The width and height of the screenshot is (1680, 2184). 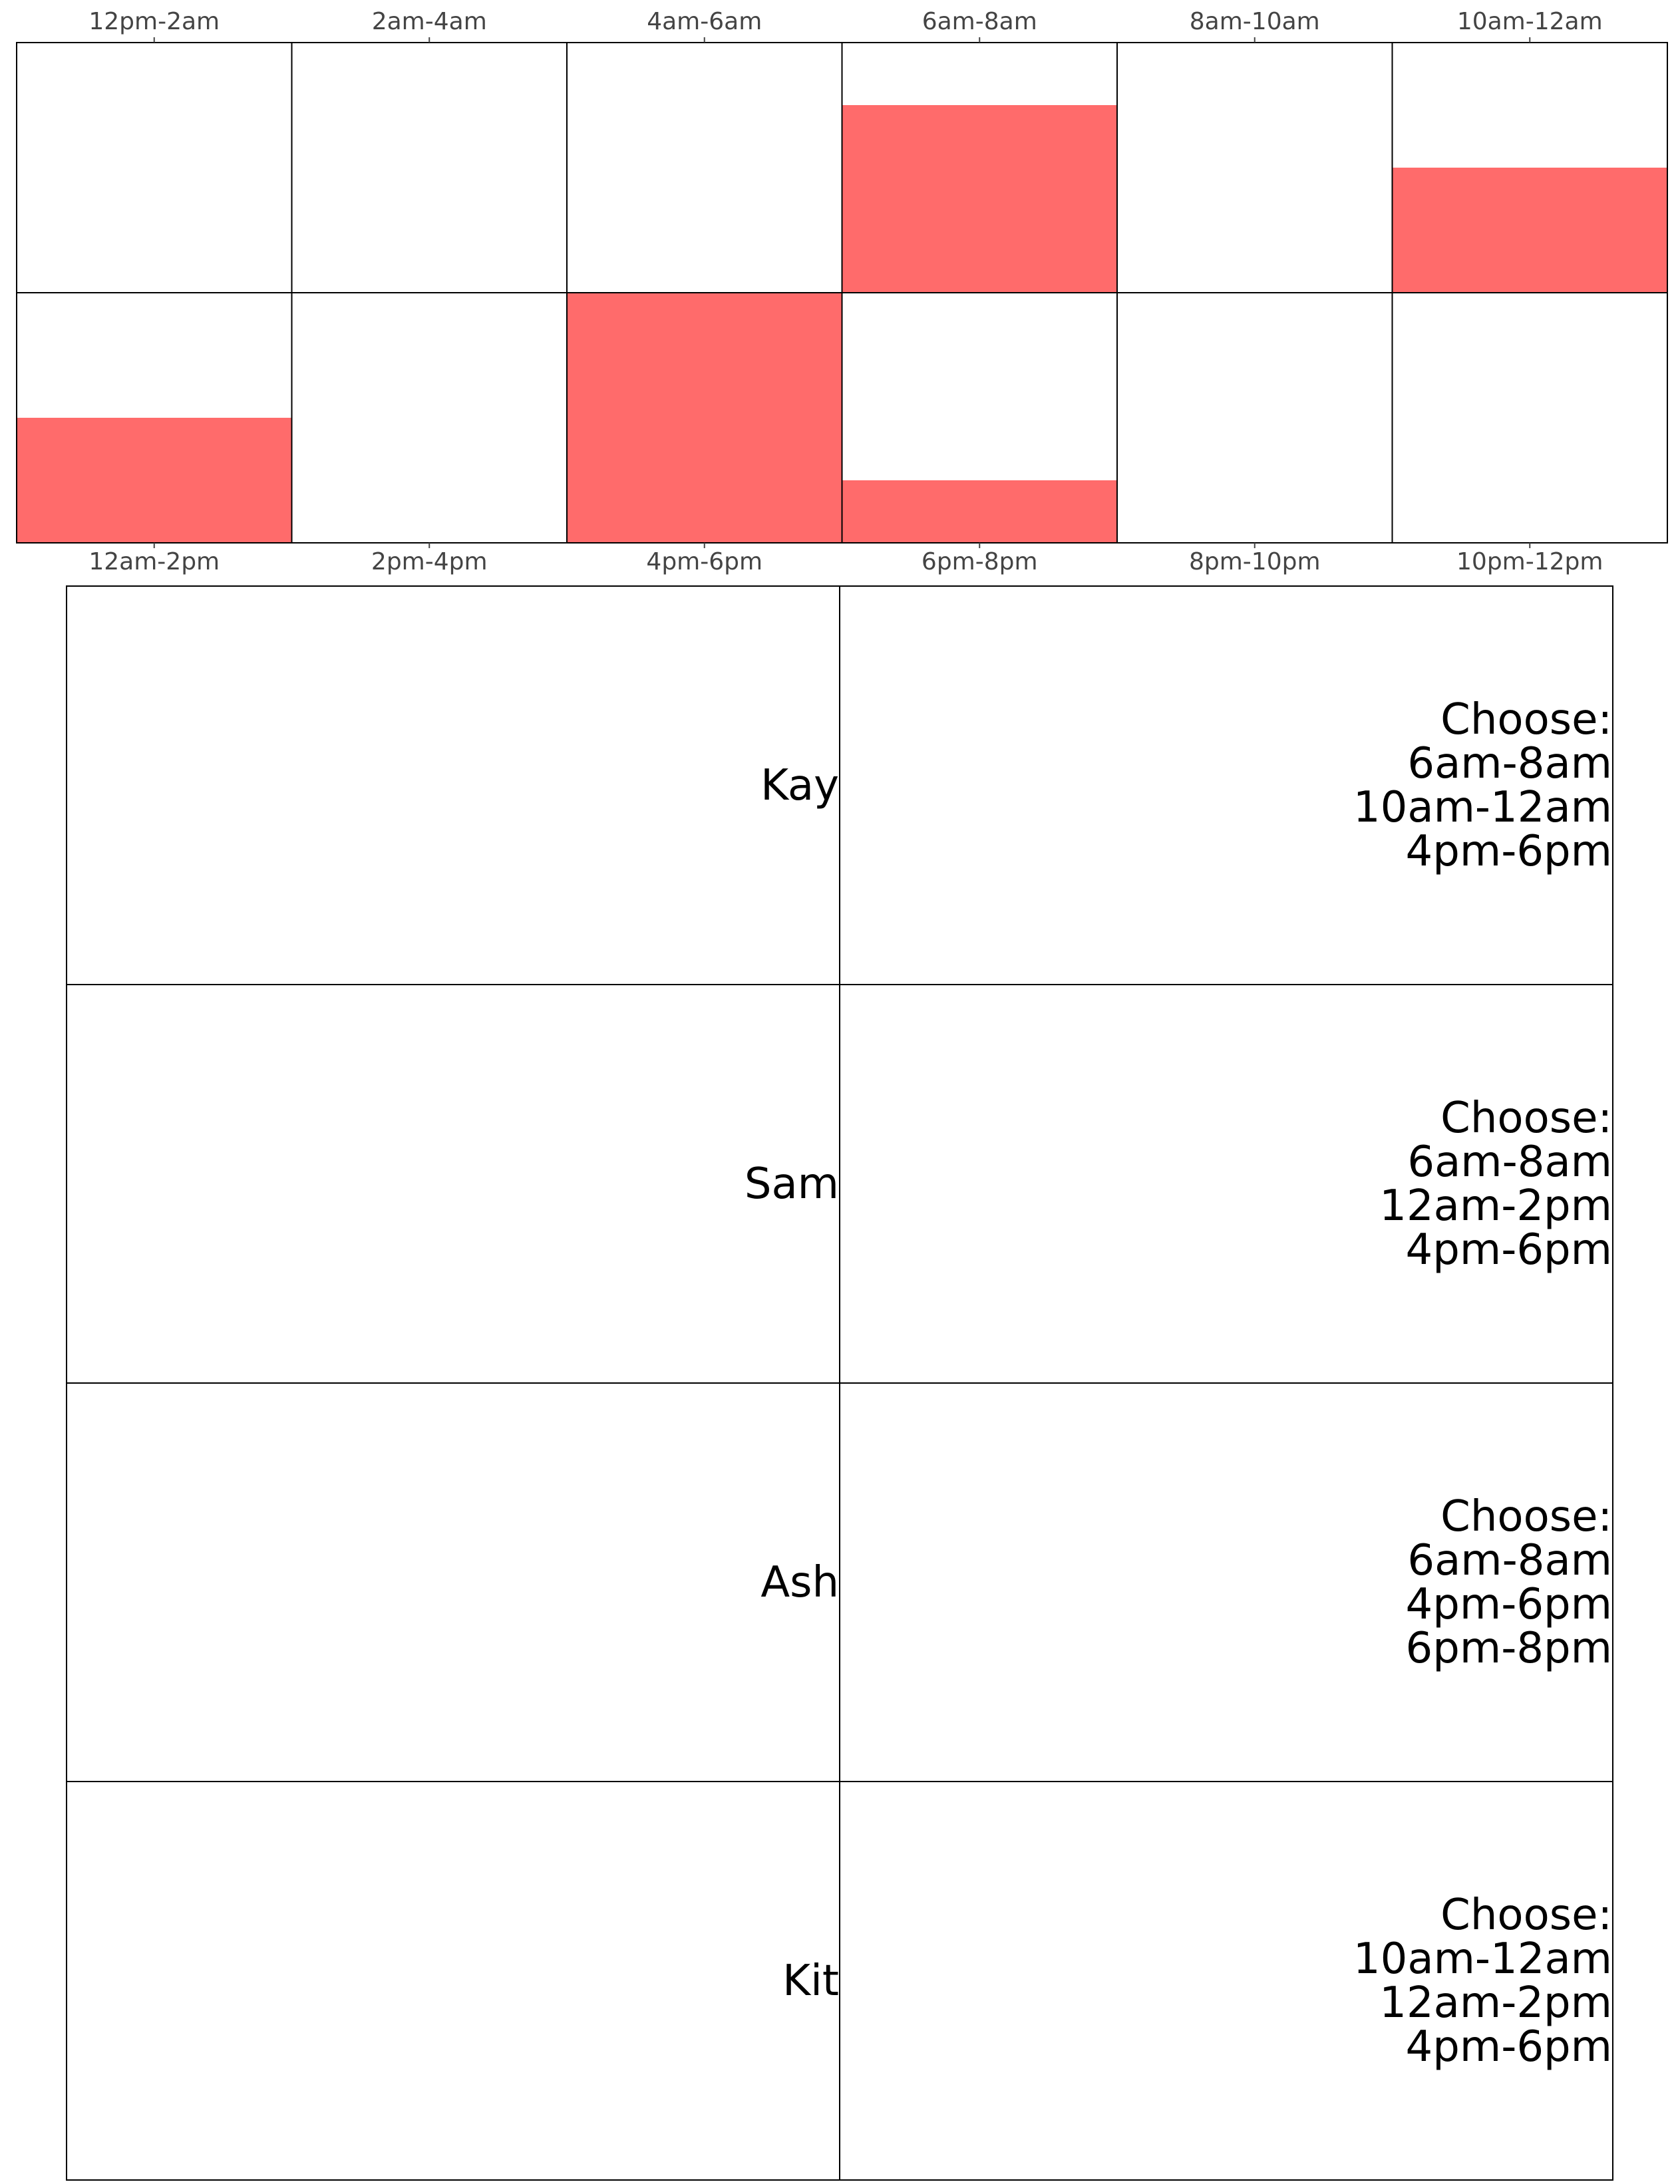 What do you see at coordinates (1226, 785) in the screenshot?
I see `choice-list: Choose: 6am-8am 10am-12am 4pm-6pm` at bounding box center [1226, 785].